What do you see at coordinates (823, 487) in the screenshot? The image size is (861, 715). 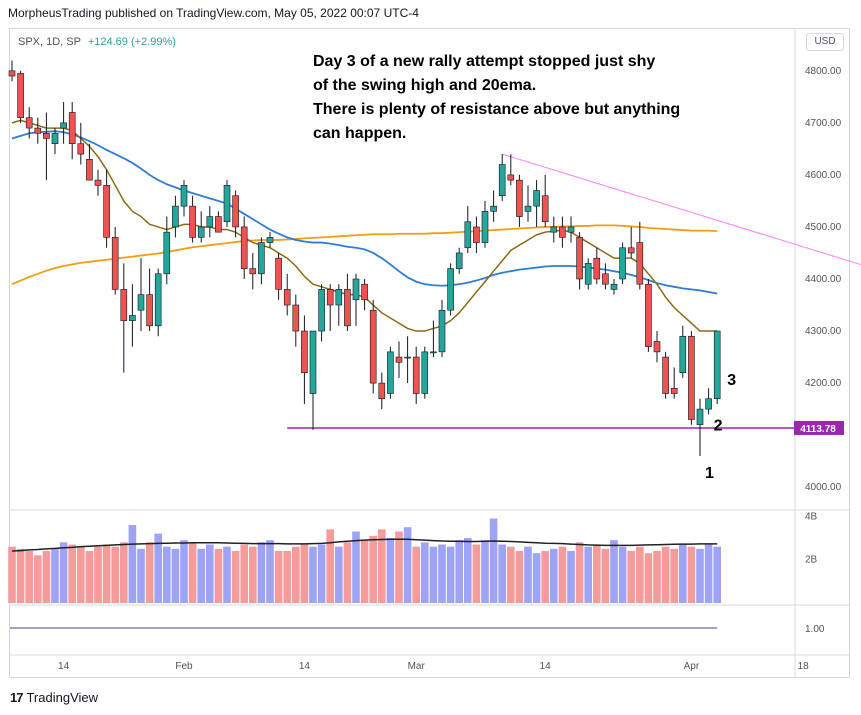 I see `y-tick-label: 4000.00` at bounding box center [823, 487].